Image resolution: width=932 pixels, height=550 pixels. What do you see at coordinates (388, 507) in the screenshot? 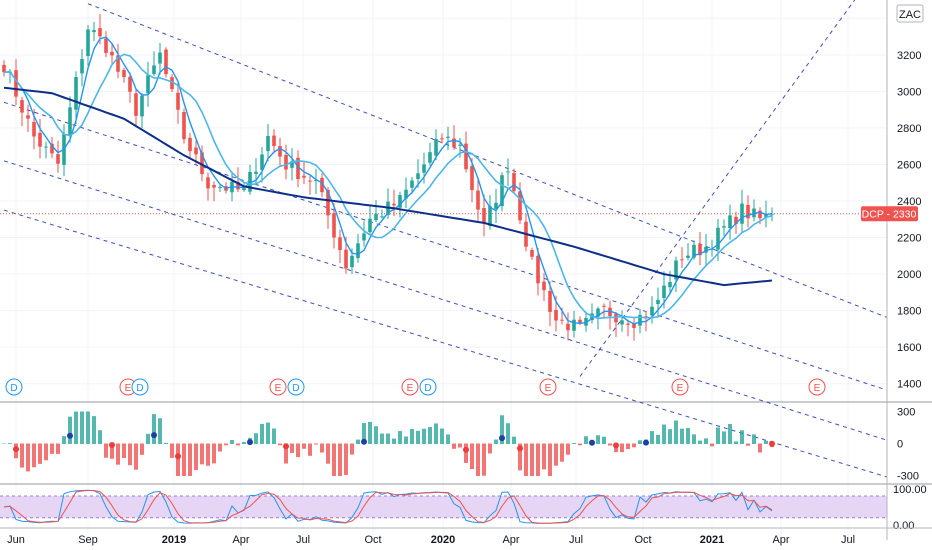
I see `stoch-d-line` at bounding box center [388, 507].